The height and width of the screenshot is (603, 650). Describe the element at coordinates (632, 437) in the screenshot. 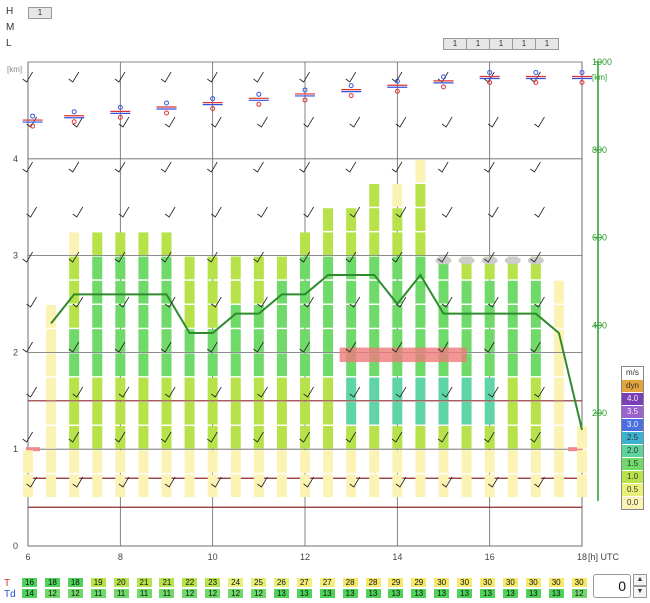

I see `legend-entry: 2.5` at that location.